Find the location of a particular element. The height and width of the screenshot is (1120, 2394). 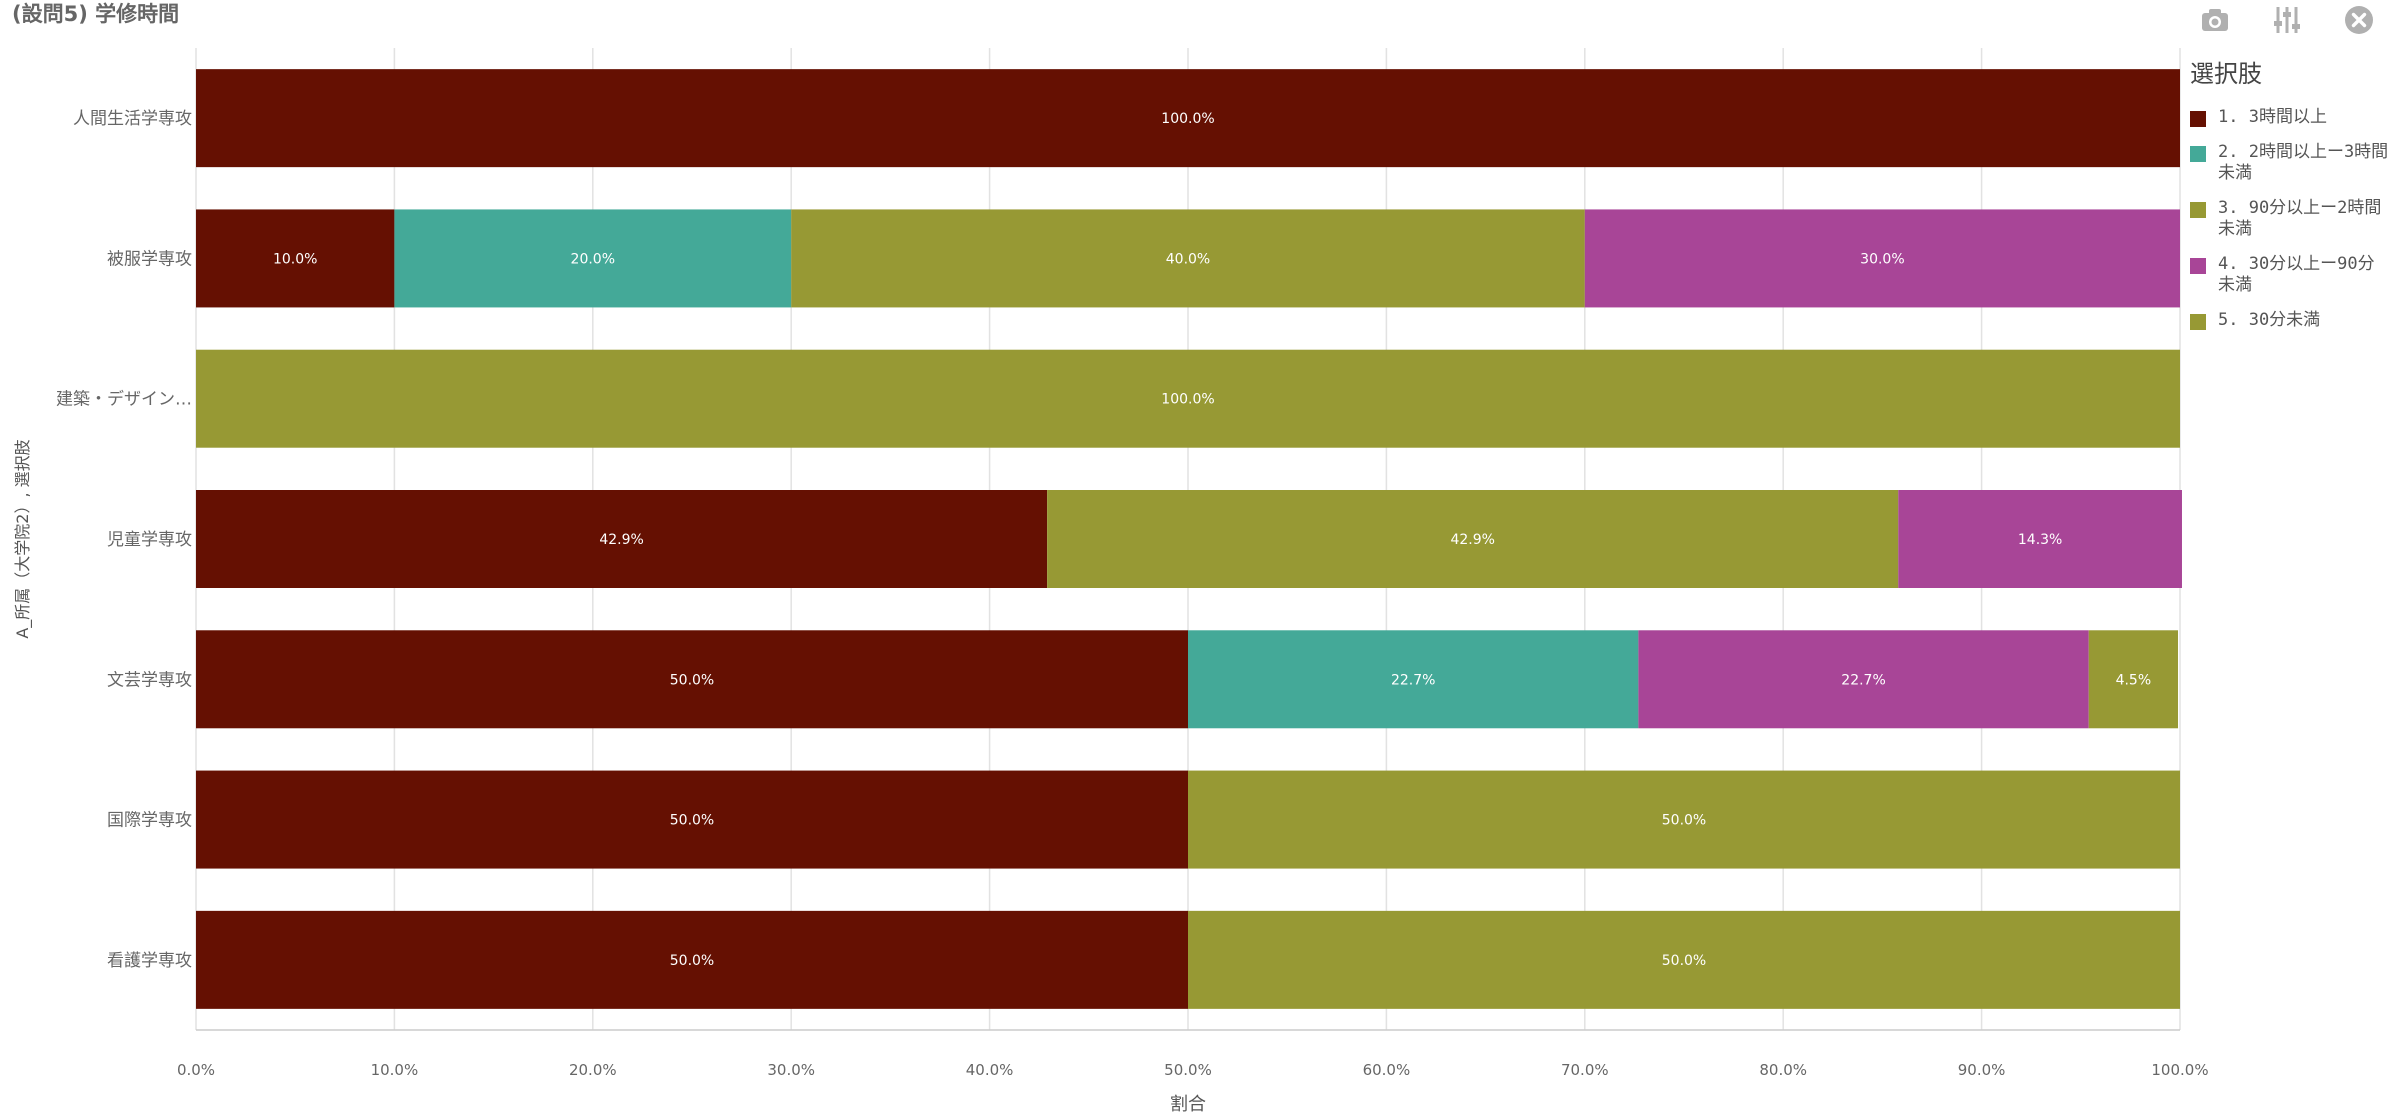

close-icon is located at coordinates (2359, 20).